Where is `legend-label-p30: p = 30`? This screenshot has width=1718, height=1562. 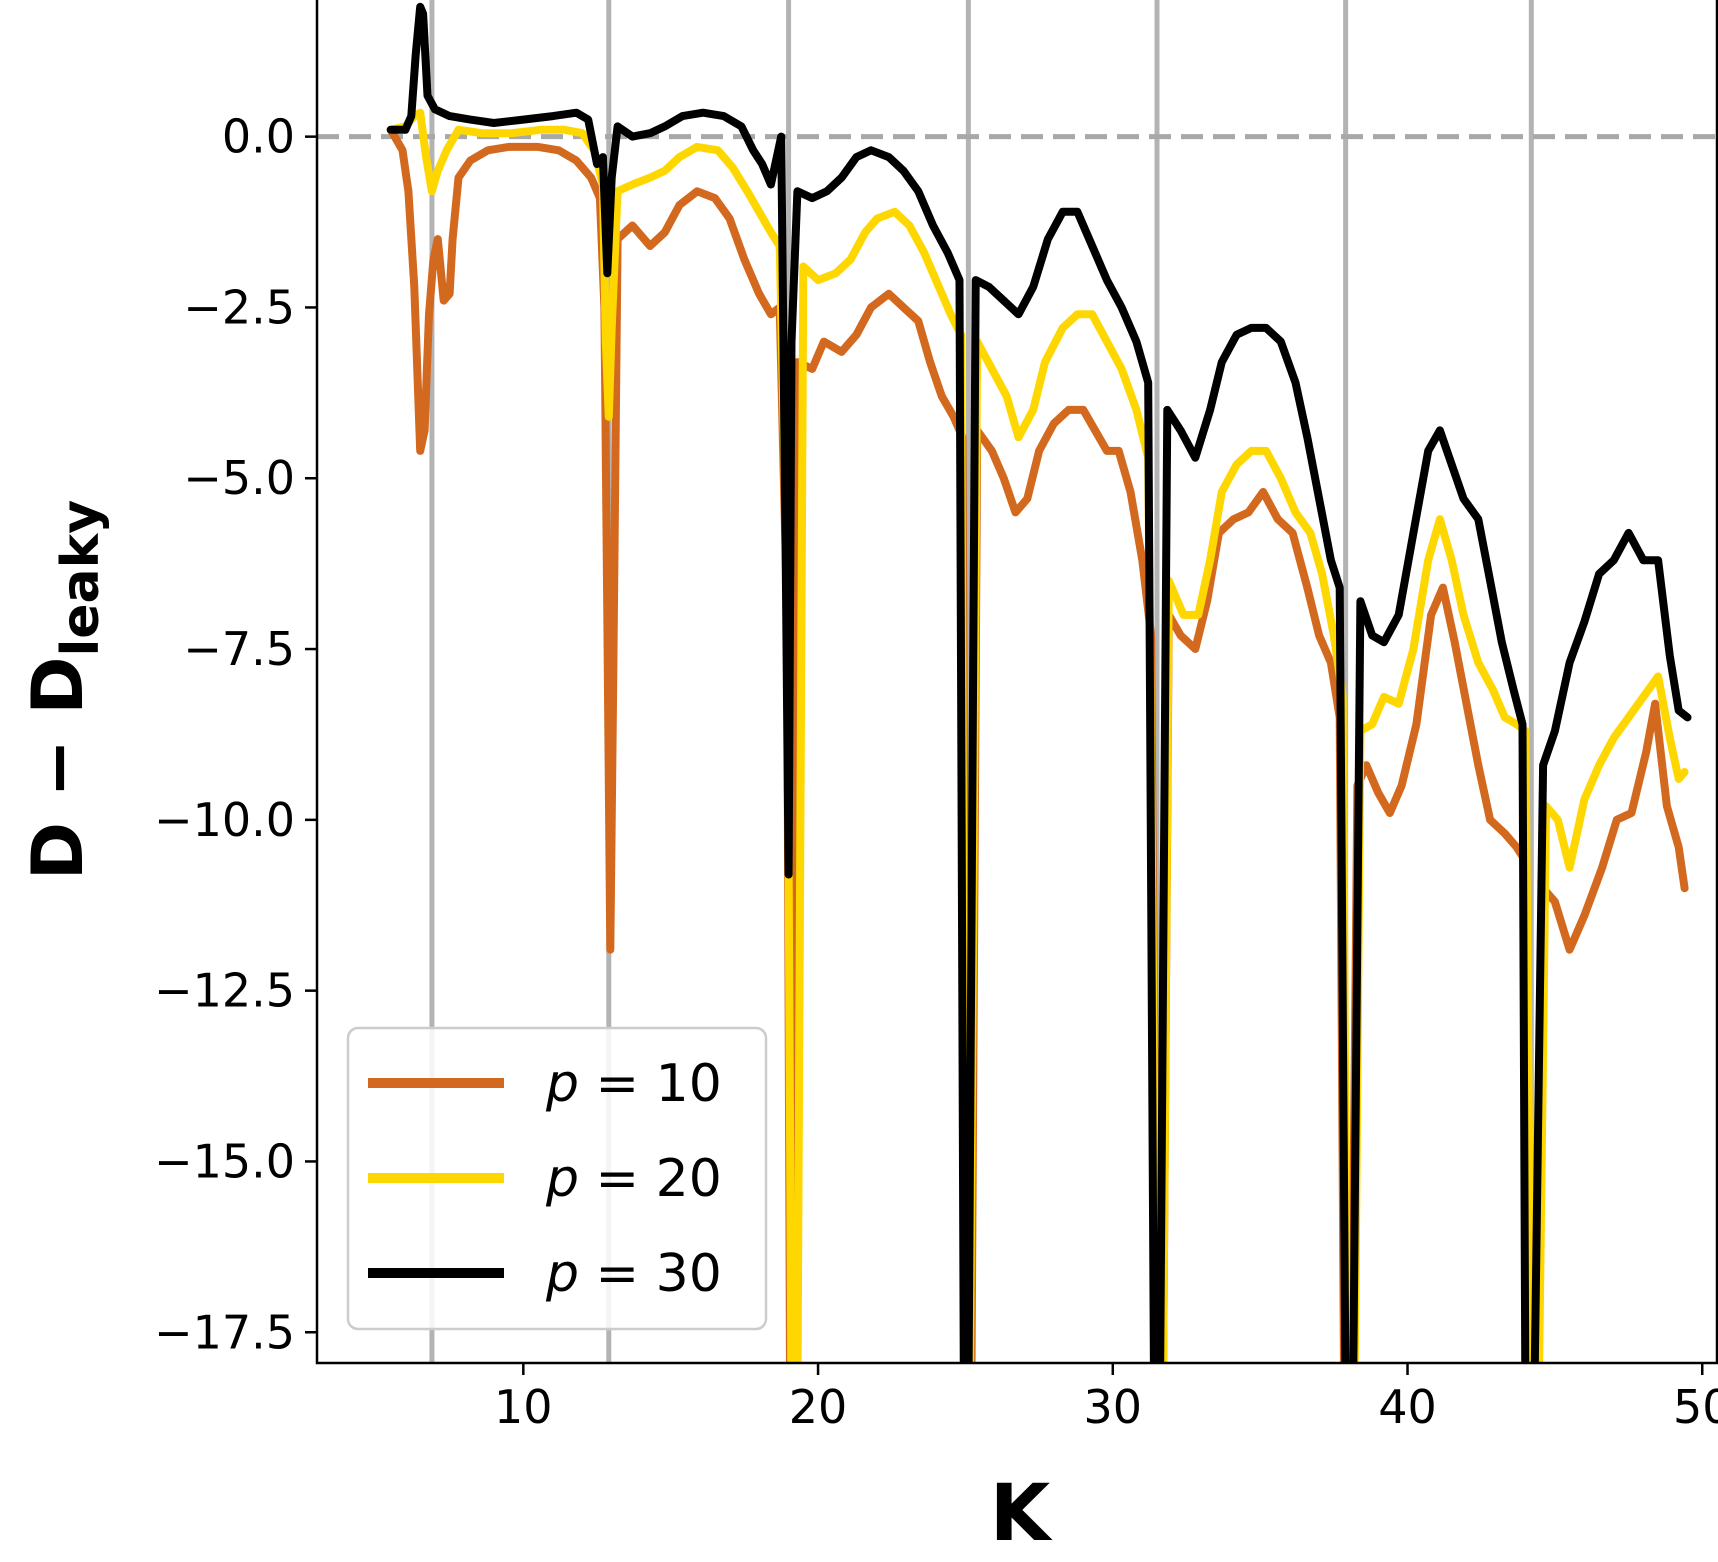
legend-label-p30: p = 30 is located at coordinates (633, 1274).